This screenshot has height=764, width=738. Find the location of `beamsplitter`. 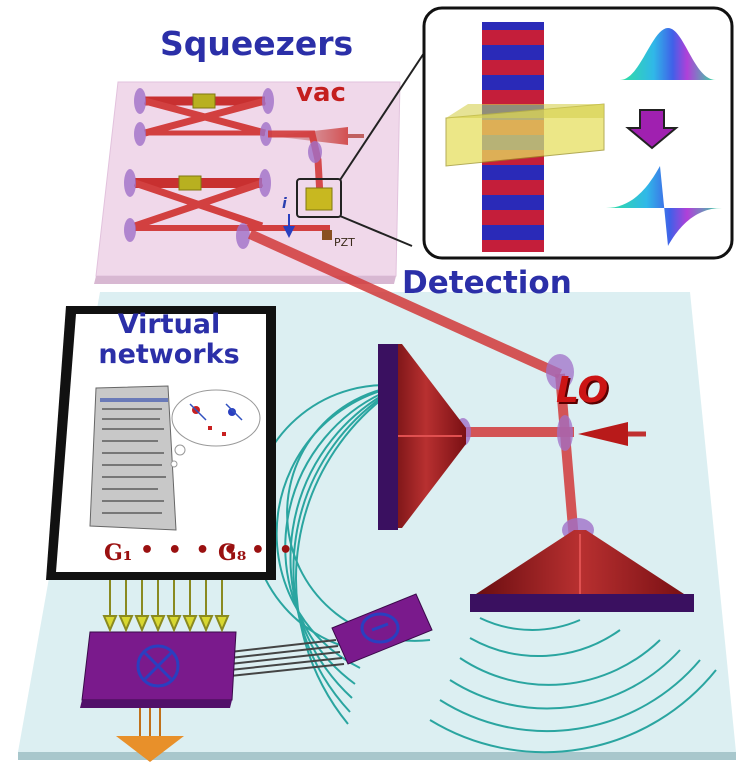

beamsplitter is located at coordinates (565, 433).